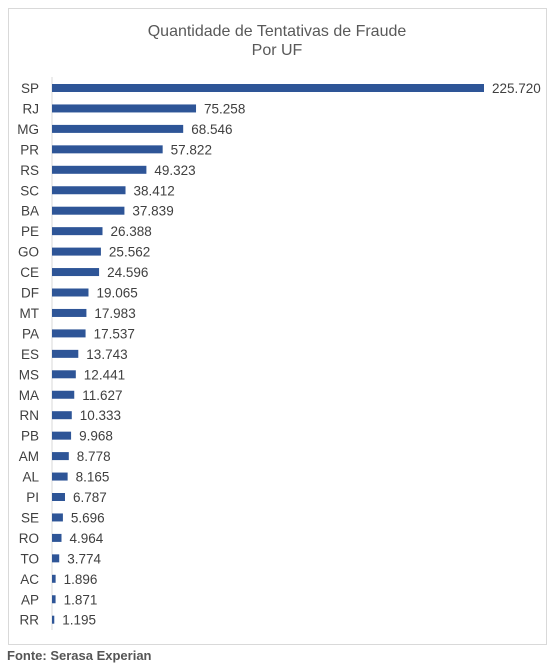 The width and height of the screenshot is (555, 670). What do you see at coordinates (30, 313) in the screenshot?
I see `category-label: MT` at bounding box center [30, 313].